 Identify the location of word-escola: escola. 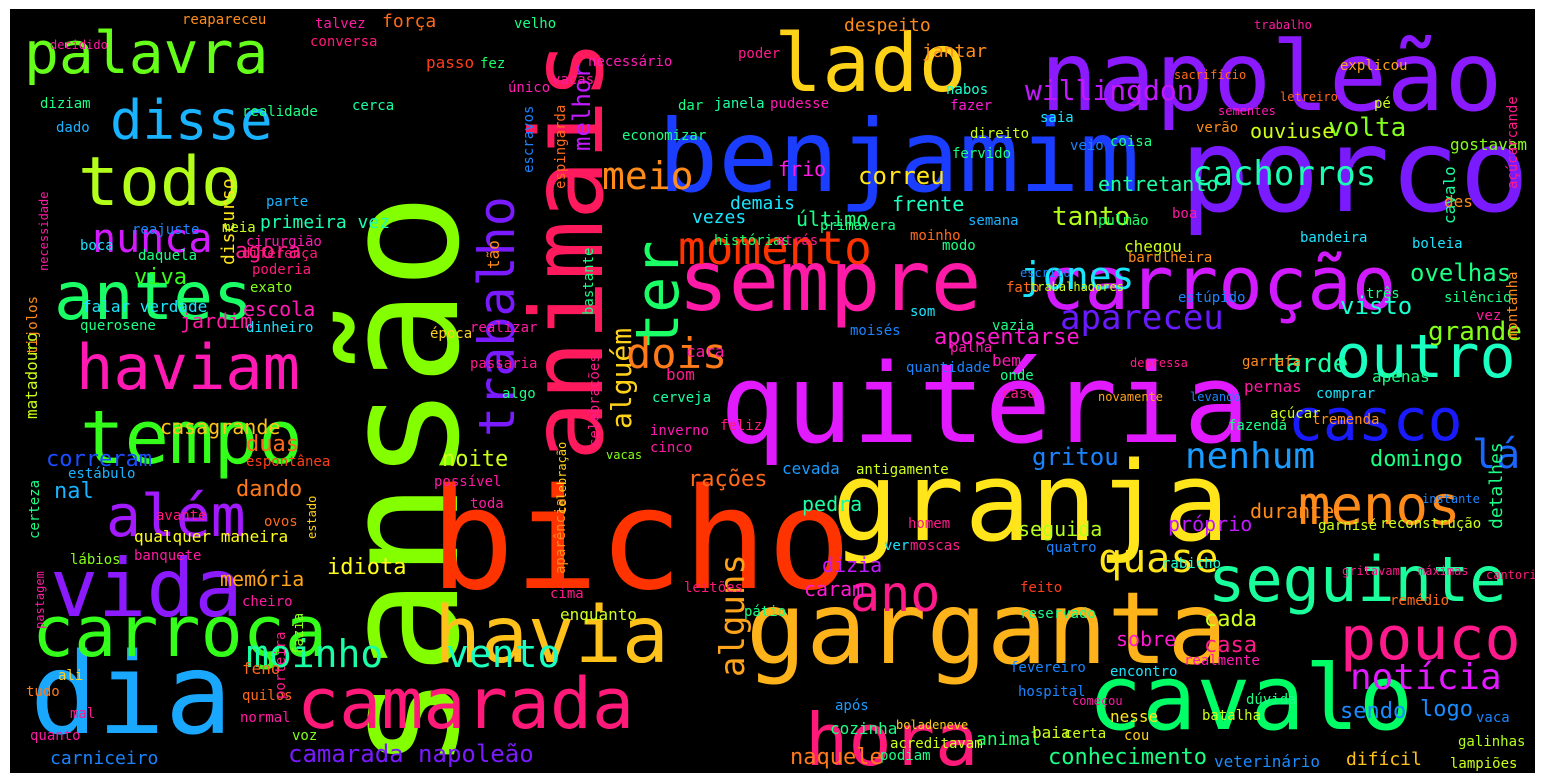
(279, 309).